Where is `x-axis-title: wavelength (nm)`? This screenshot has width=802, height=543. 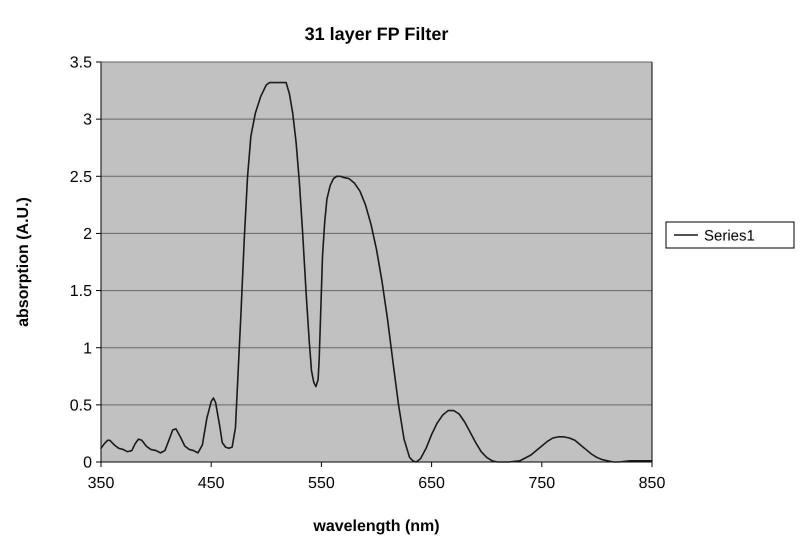 x-axis-title: wavelength (nm) is located at coordinates (376, 526).